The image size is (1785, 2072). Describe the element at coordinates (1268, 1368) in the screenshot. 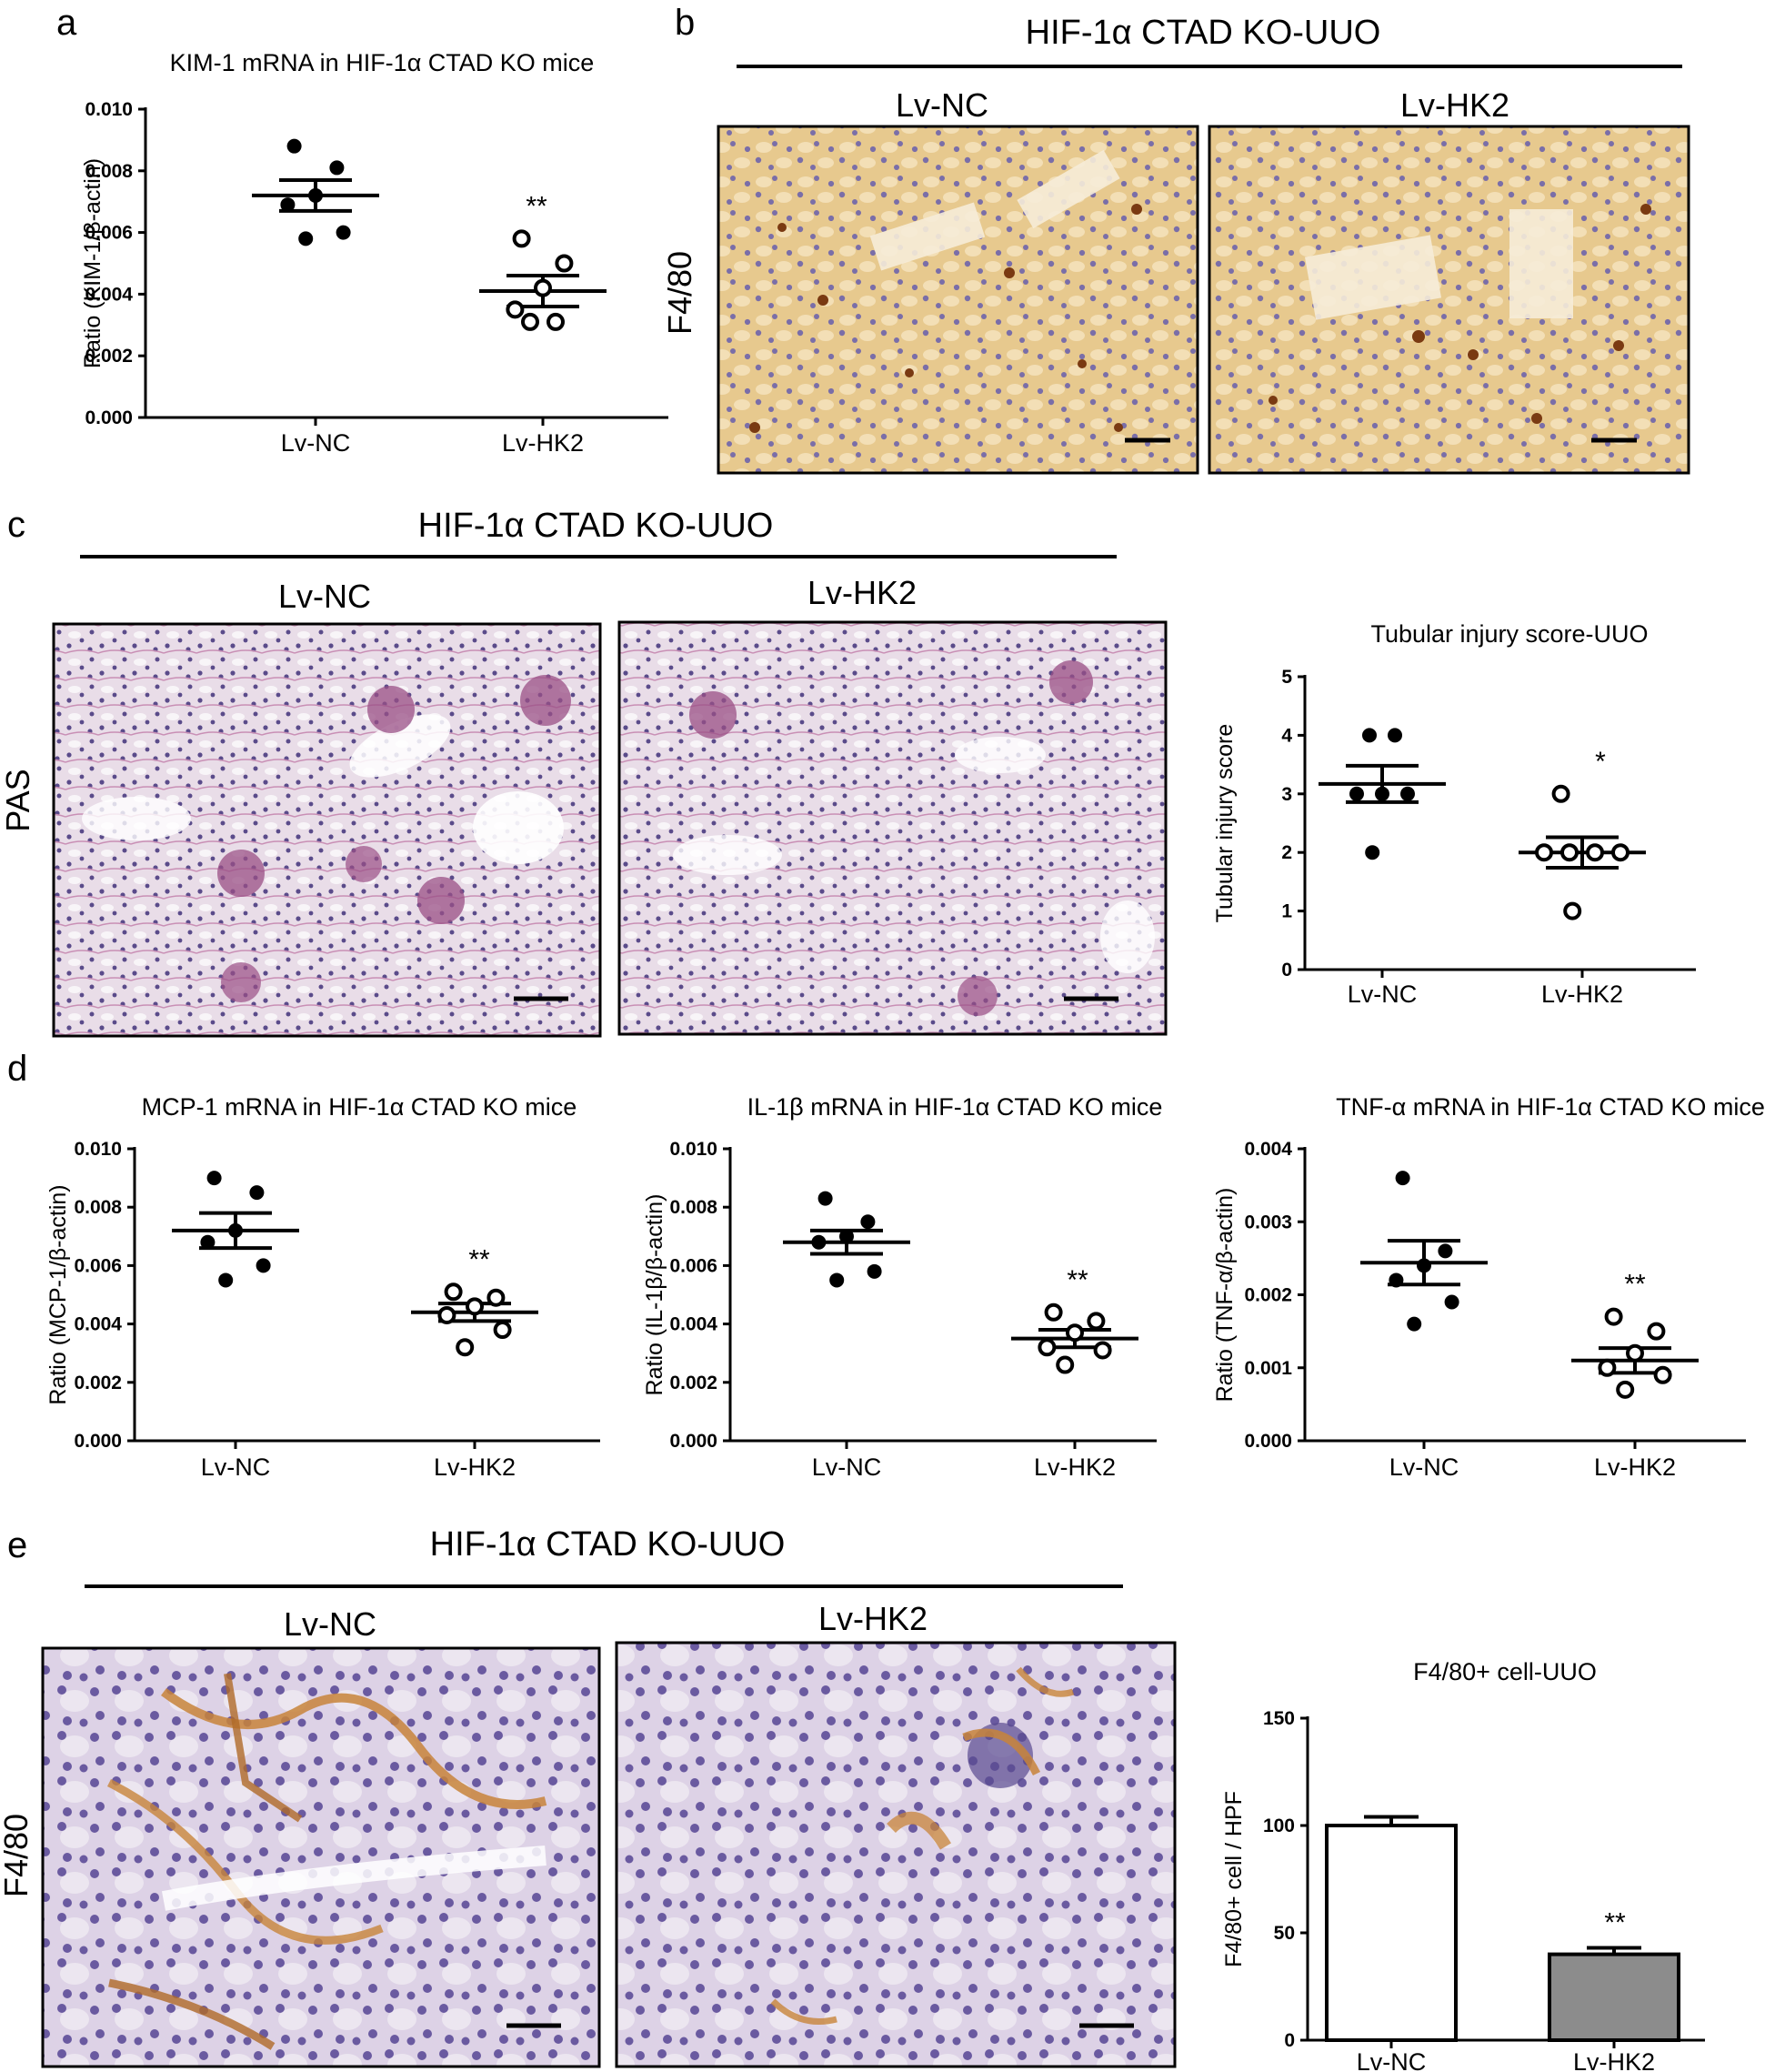

I see `y-tick-label: 0.001` at that location.